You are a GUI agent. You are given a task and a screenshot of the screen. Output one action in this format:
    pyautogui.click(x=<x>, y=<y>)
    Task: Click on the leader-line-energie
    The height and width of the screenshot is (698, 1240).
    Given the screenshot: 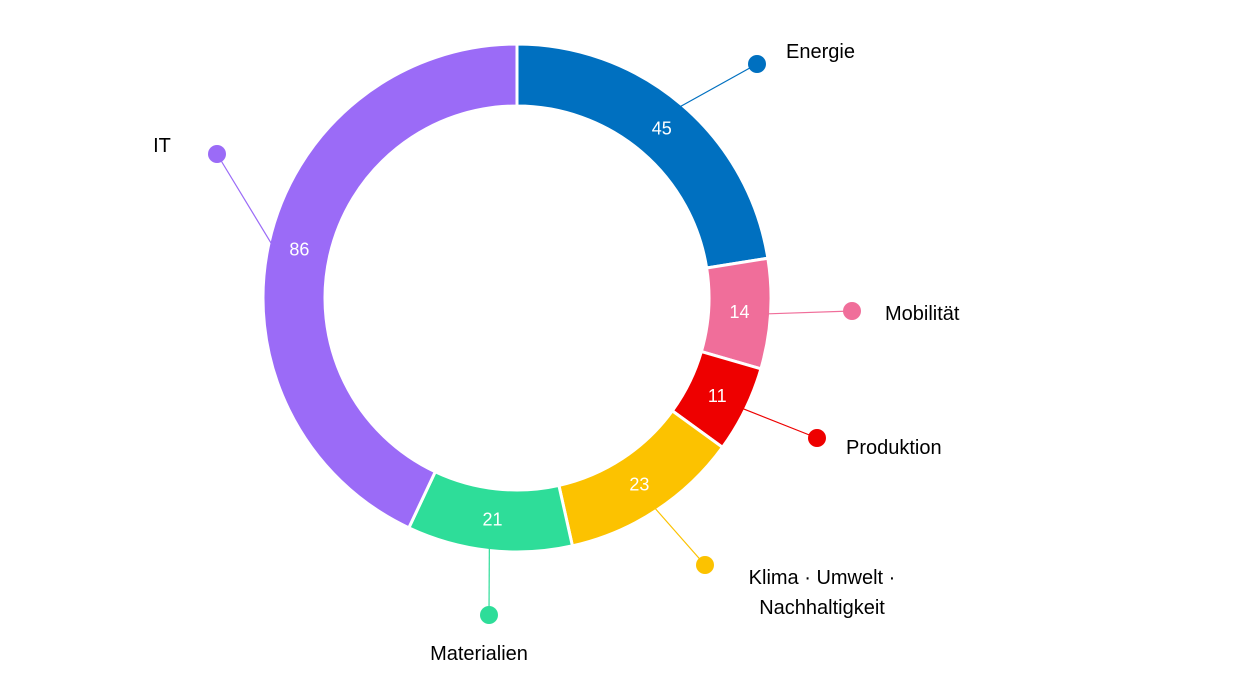 What is the action you would take?
    pyautogui.click(x=719, y=85)
    